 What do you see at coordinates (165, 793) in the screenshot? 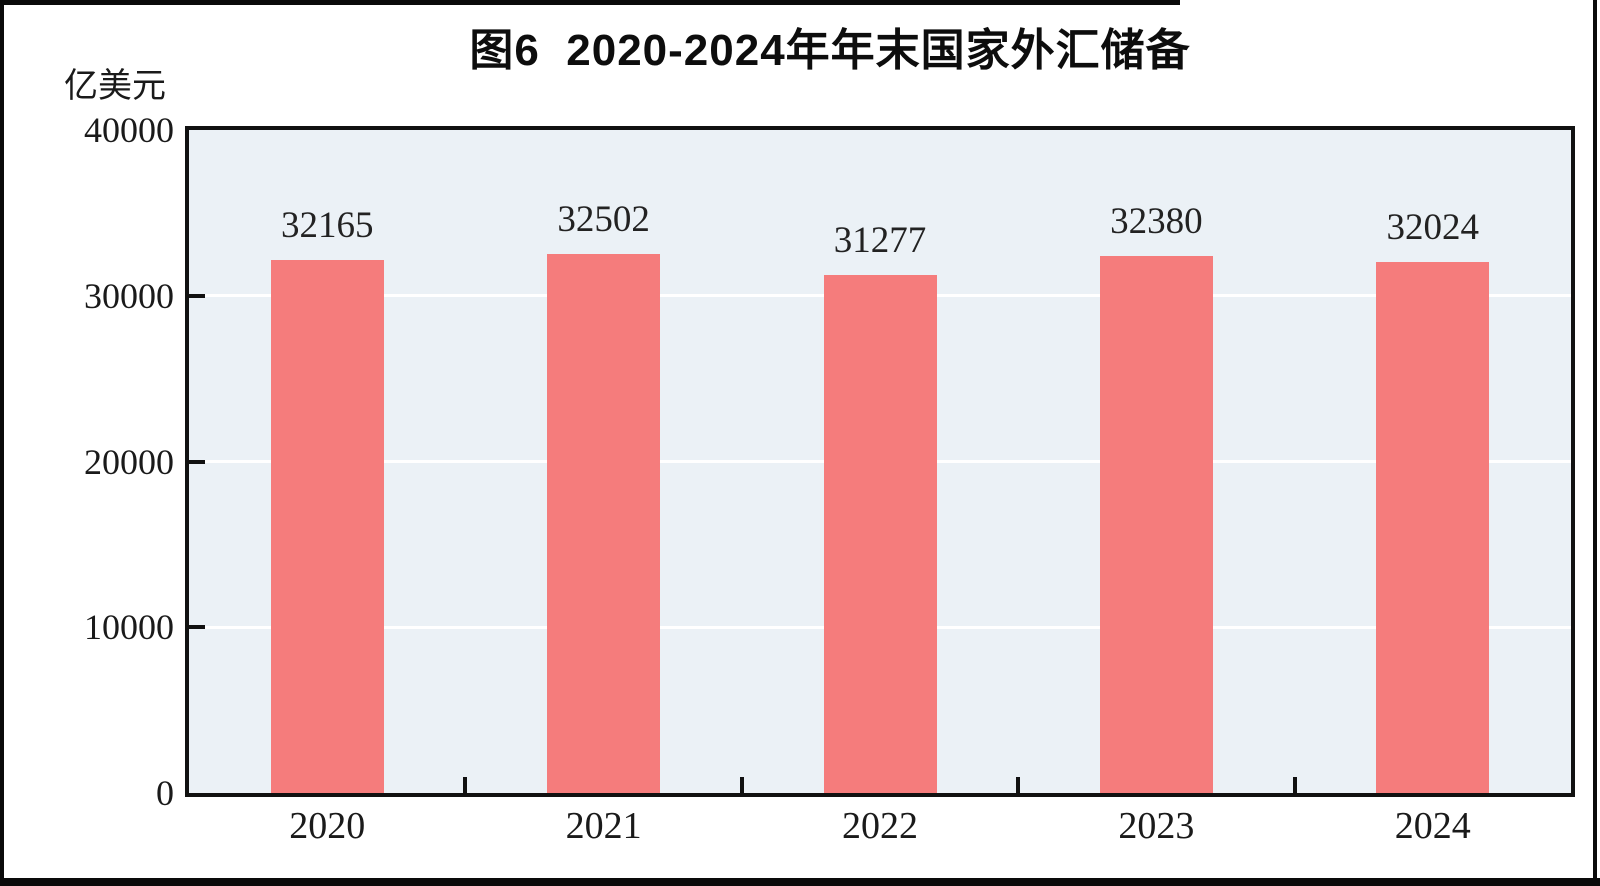
I see `y-tick-label-0: 0` at bounding box center [165, 793].